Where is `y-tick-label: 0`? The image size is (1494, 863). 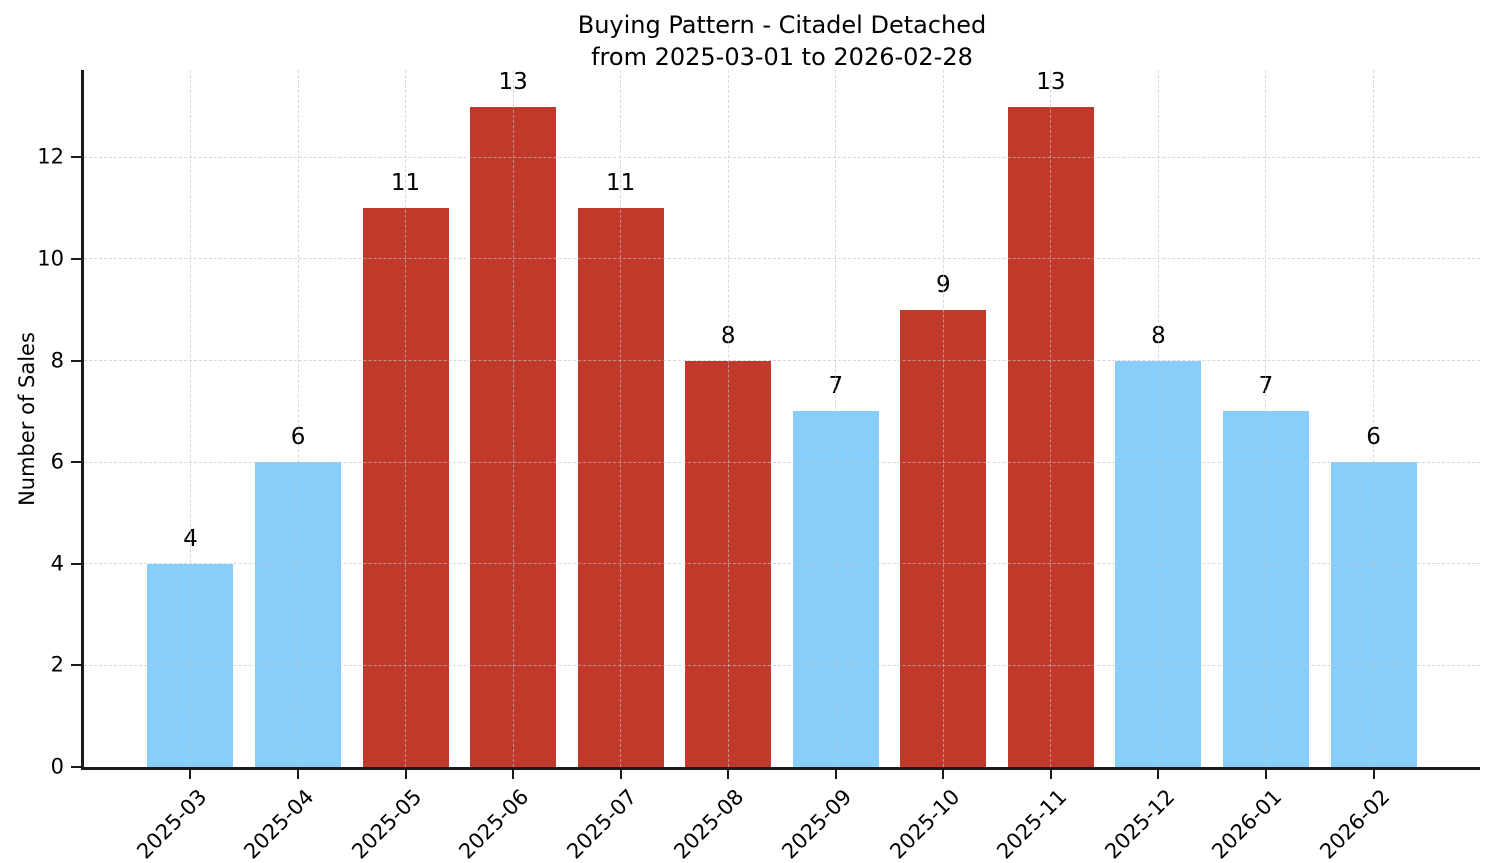
y-tick-label: 0 is located at coordinates (57, 766).